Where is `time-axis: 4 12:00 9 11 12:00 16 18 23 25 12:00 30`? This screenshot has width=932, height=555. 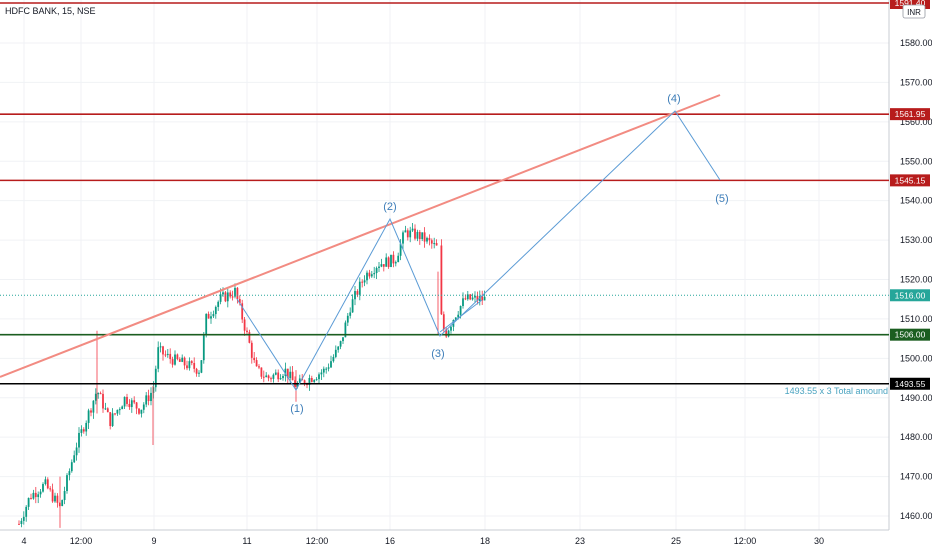
time-axis: 4 12:00 9 11 12:00 16 18 23 25 12:00 30 is located at coordinates (422, 541).